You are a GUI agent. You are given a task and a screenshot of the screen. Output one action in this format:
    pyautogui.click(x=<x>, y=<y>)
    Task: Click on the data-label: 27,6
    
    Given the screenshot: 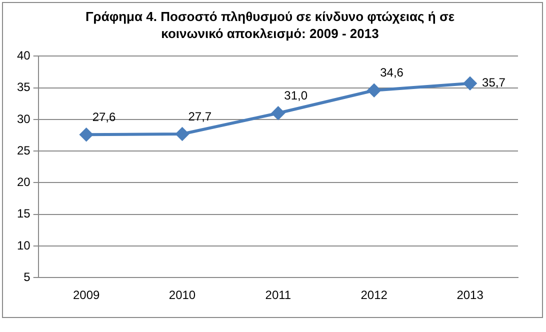 What is the action you would take?
    pyautogui.click(x=104, y=117)
    